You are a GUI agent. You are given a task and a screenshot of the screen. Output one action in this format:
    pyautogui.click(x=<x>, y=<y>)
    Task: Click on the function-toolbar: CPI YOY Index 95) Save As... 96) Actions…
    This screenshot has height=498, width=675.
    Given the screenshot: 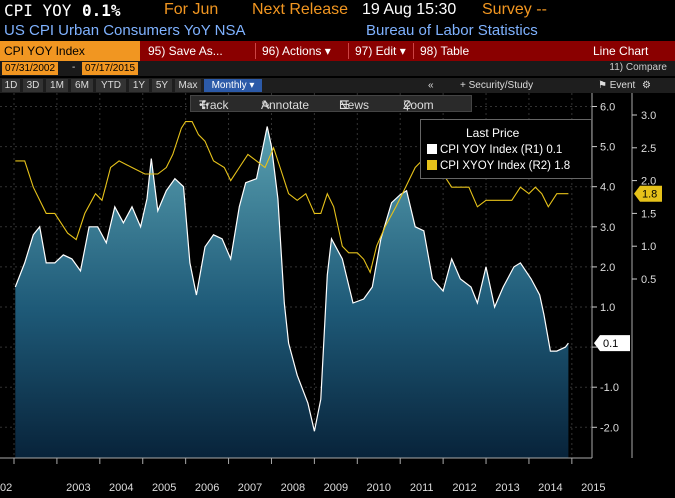 What is the action you would take?
    pyautogui.click(x=337, y=51)
    